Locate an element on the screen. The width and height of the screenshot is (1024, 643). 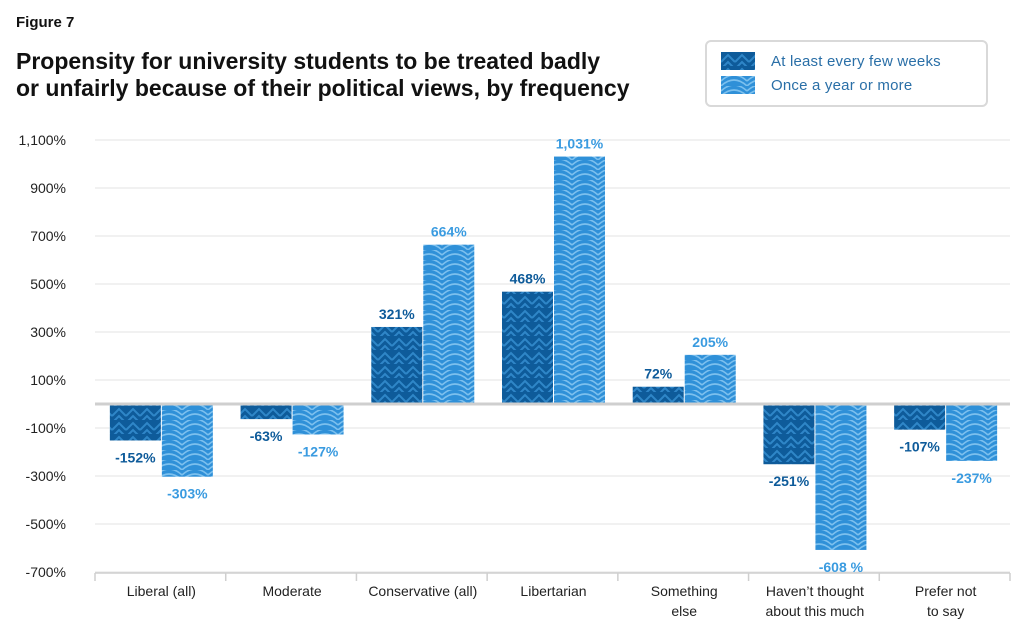
x-category-label: Conservative (all) is located at coordinates (422, 591).